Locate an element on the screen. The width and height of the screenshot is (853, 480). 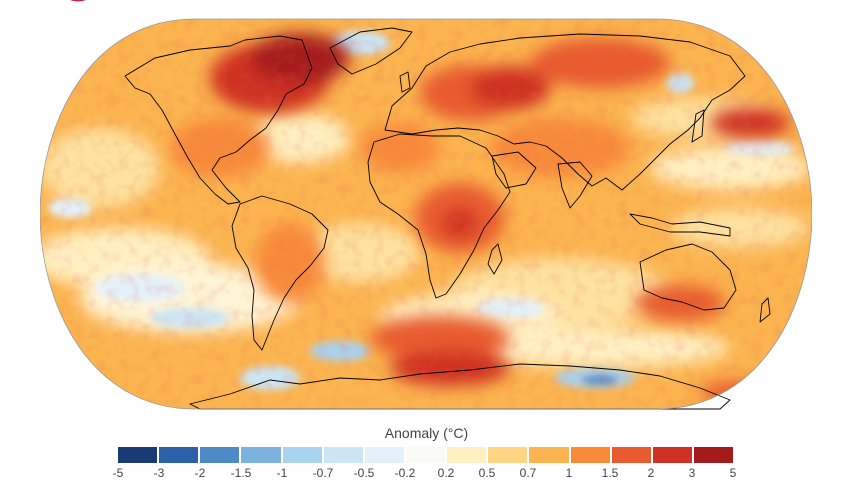
coastline-eurasia is located at coordinates (565, 112).